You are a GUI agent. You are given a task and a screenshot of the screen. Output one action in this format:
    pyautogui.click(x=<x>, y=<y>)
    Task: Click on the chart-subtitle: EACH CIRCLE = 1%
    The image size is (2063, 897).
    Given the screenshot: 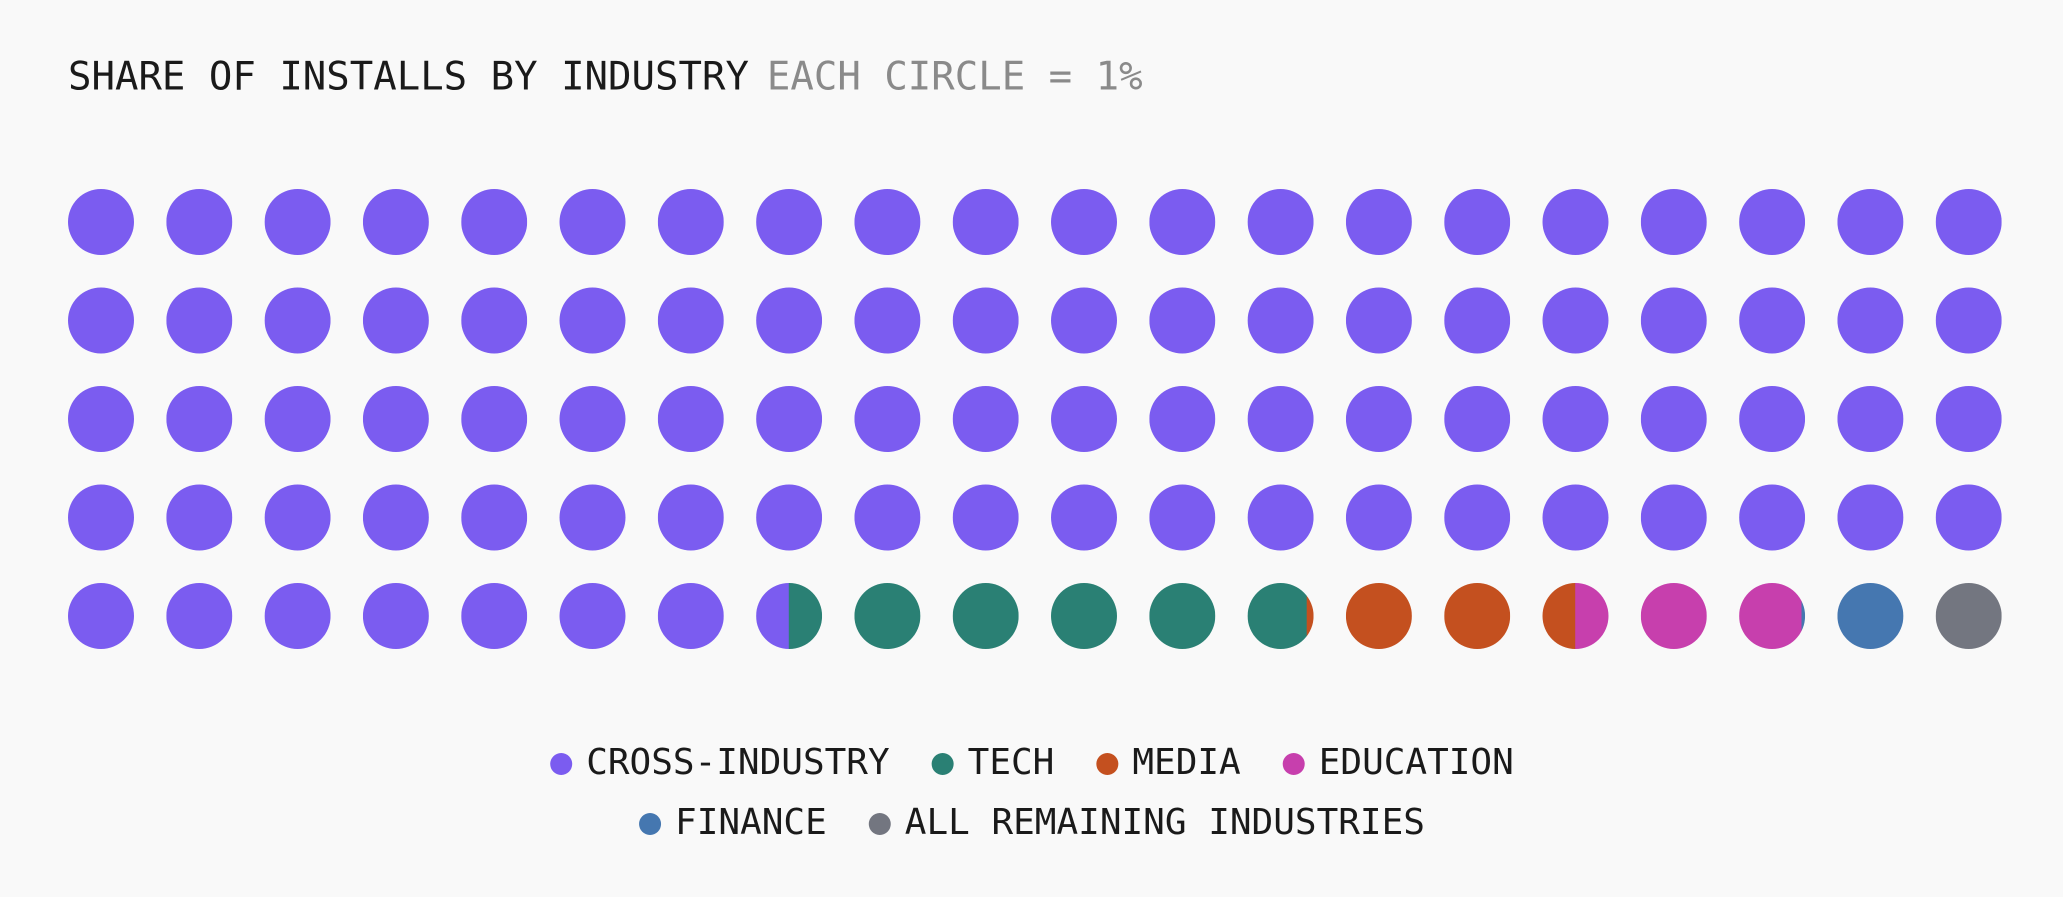 What is the action you would take?
    pyautogui.click(x=955, y=77)
    